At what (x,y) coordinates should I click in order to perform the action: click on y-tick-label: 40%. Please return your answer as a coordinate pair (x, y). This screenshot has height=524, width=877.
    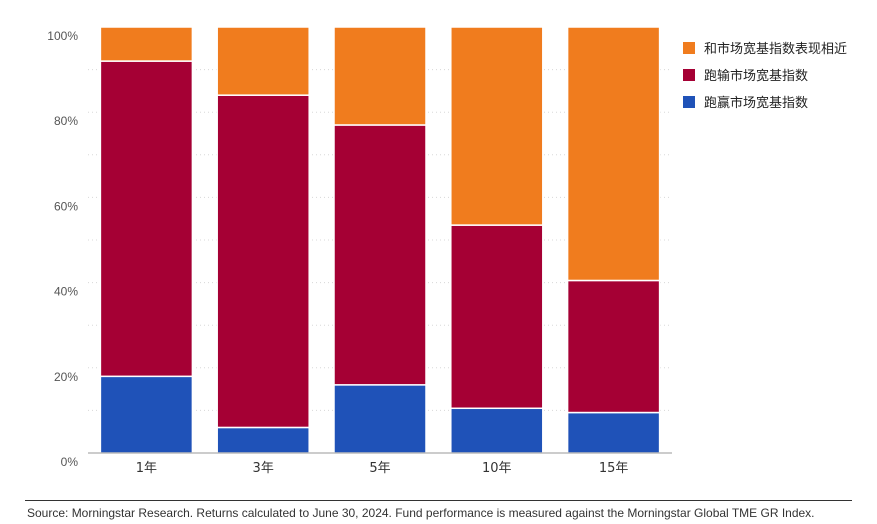
    Looking at the image, I should click on (66, 292).